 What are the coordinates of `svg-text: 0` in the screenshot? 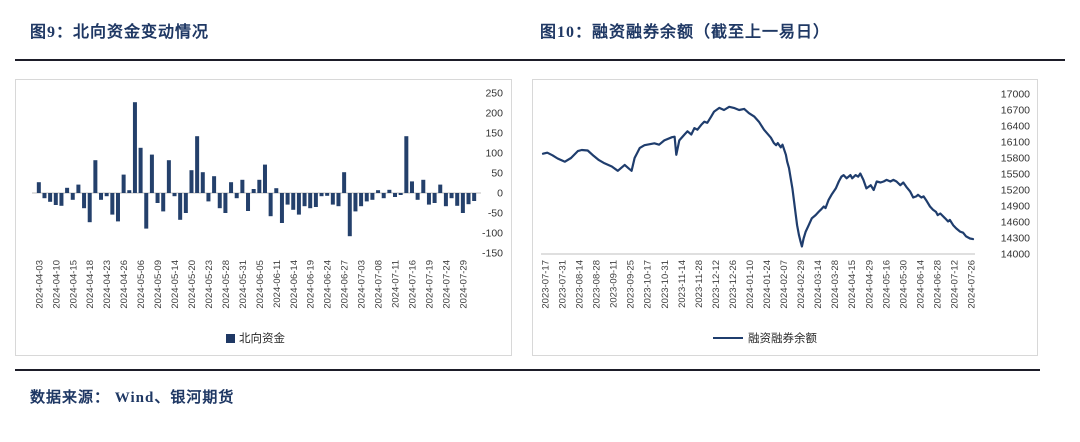 It's located at (500, 194).